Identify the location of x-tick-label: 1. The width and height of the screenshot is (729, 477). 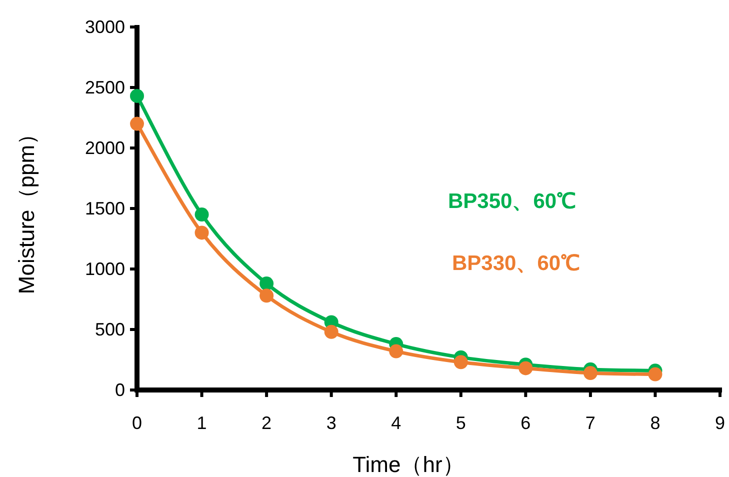
(201, 423).